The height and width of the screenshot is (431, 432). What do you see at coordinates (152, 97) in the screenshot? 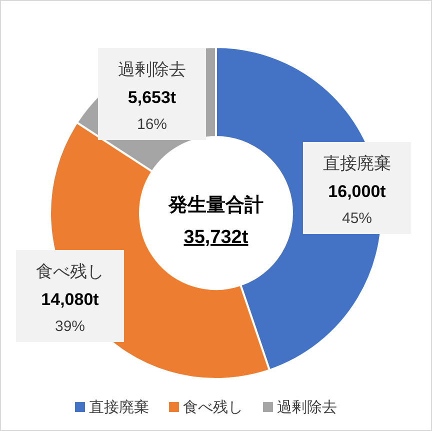
I see `data-label: 5,653t` at bounding box center [152, 97].